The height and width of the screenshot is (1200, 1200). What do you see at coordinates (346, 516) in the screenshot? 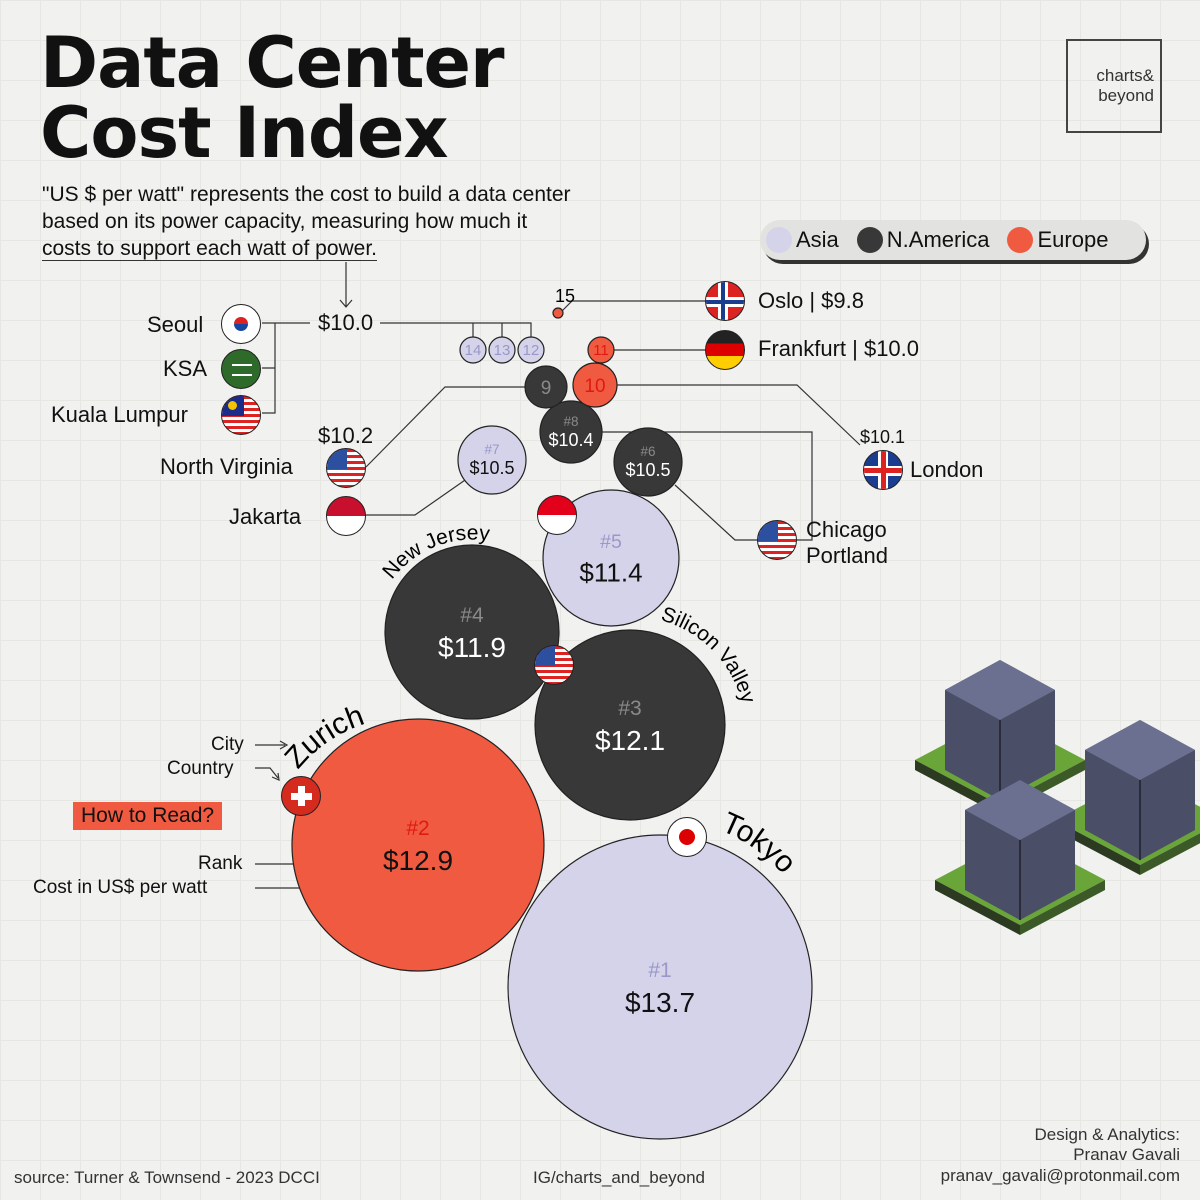
I see `indonesia-flag-icon` at bounding box center [346, 516].